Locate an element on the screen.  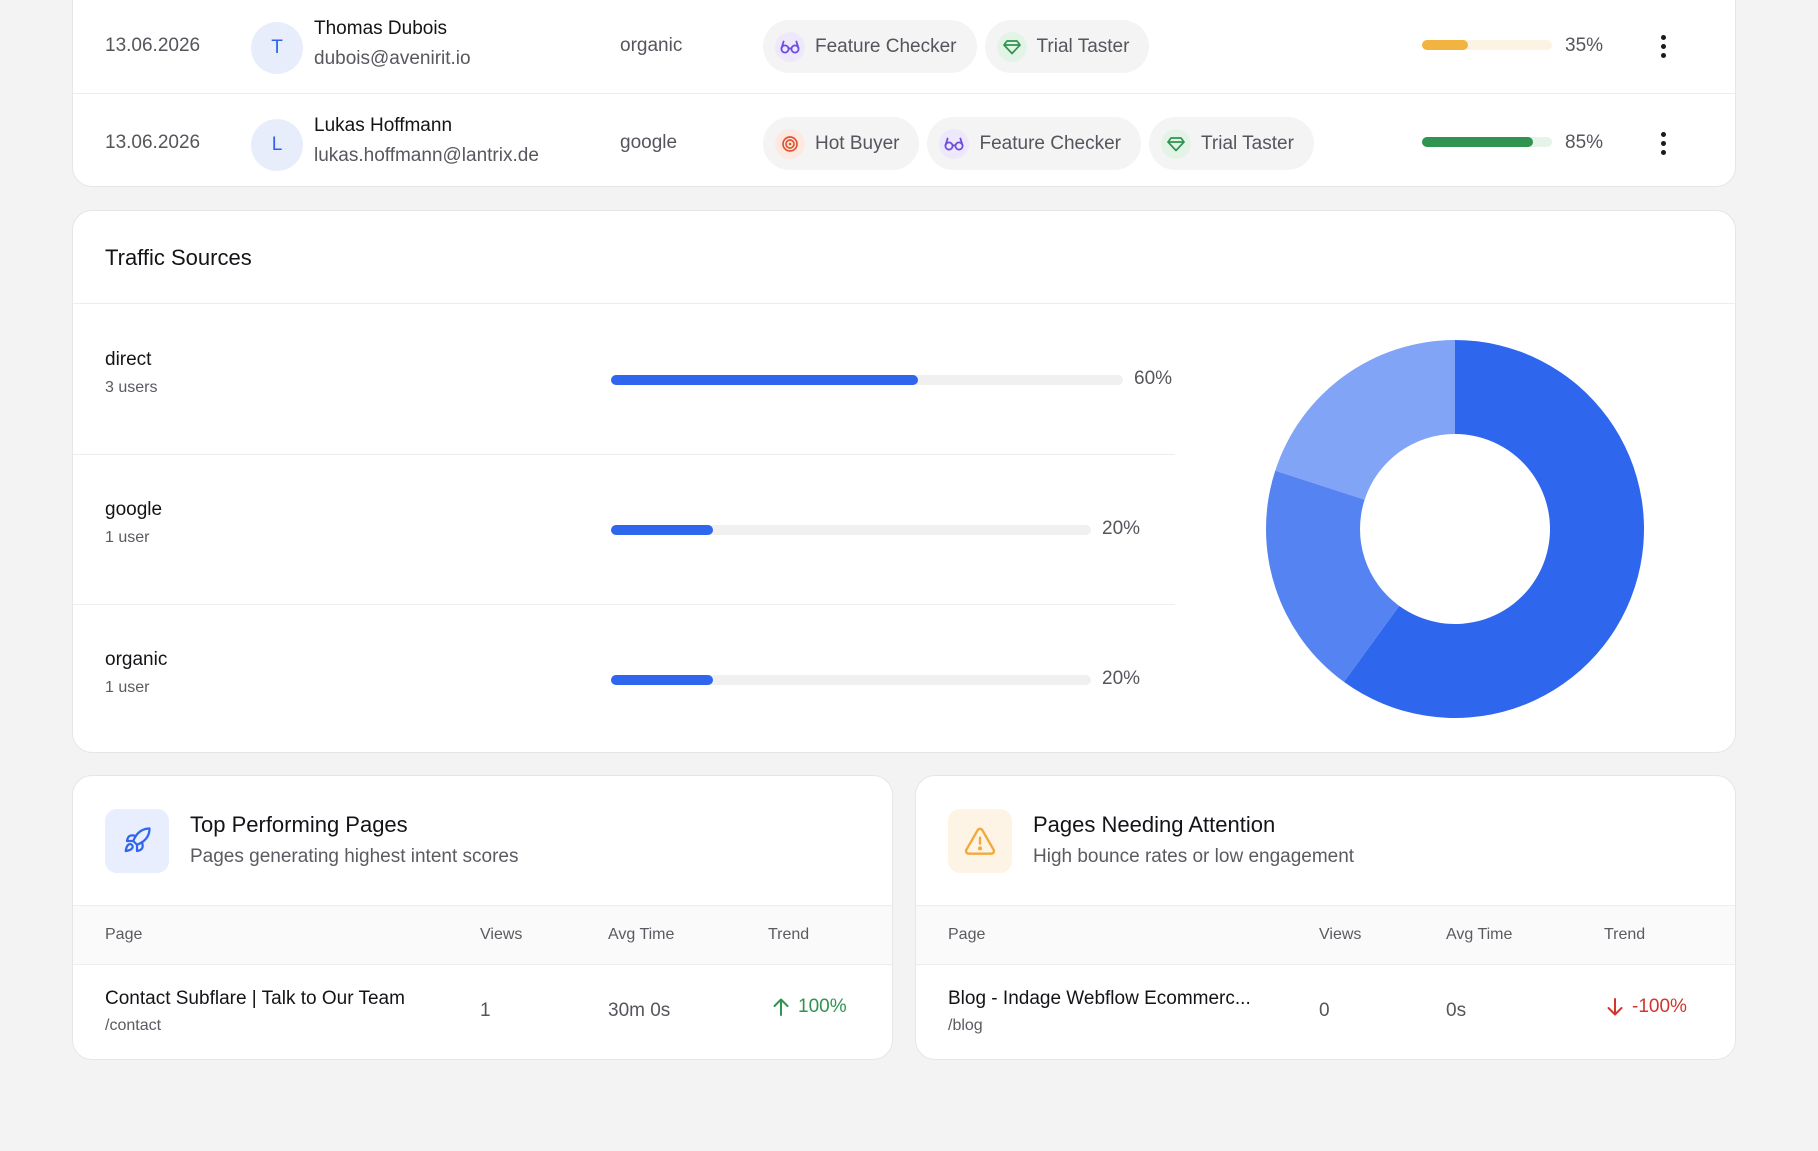
tag-label: Hot Buyer is located at coordinates (857, 143).